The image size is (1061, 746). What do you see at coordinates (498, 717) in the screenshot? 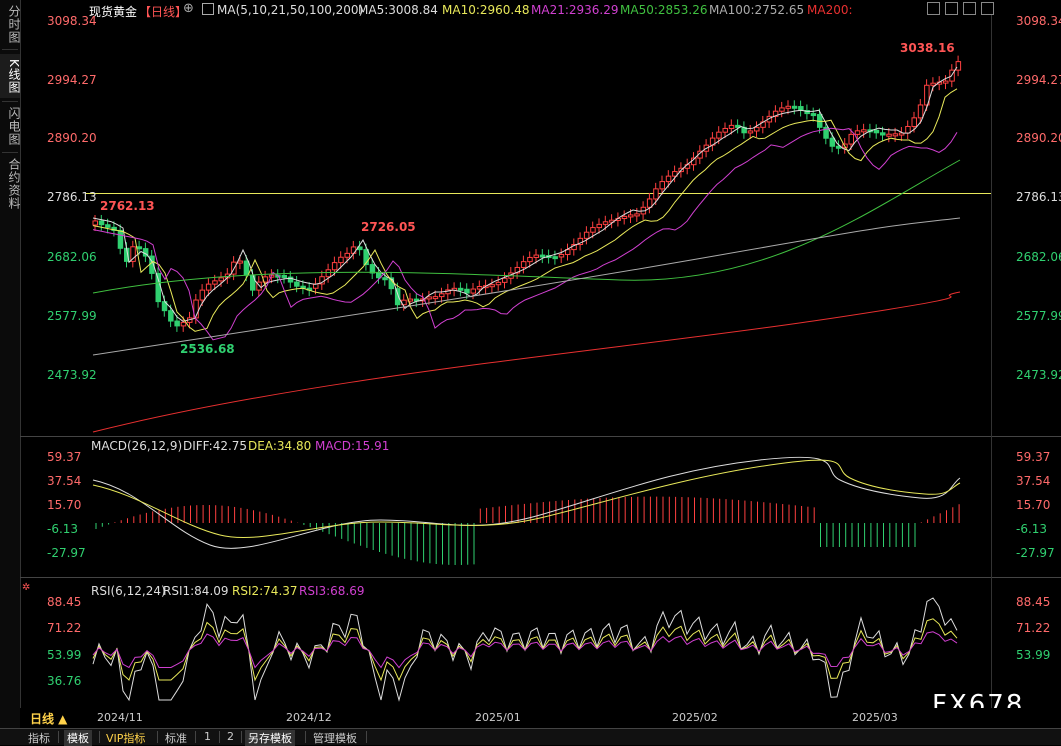
I see `date-axis-label: 2025/01` at bounding box center [498, 717].